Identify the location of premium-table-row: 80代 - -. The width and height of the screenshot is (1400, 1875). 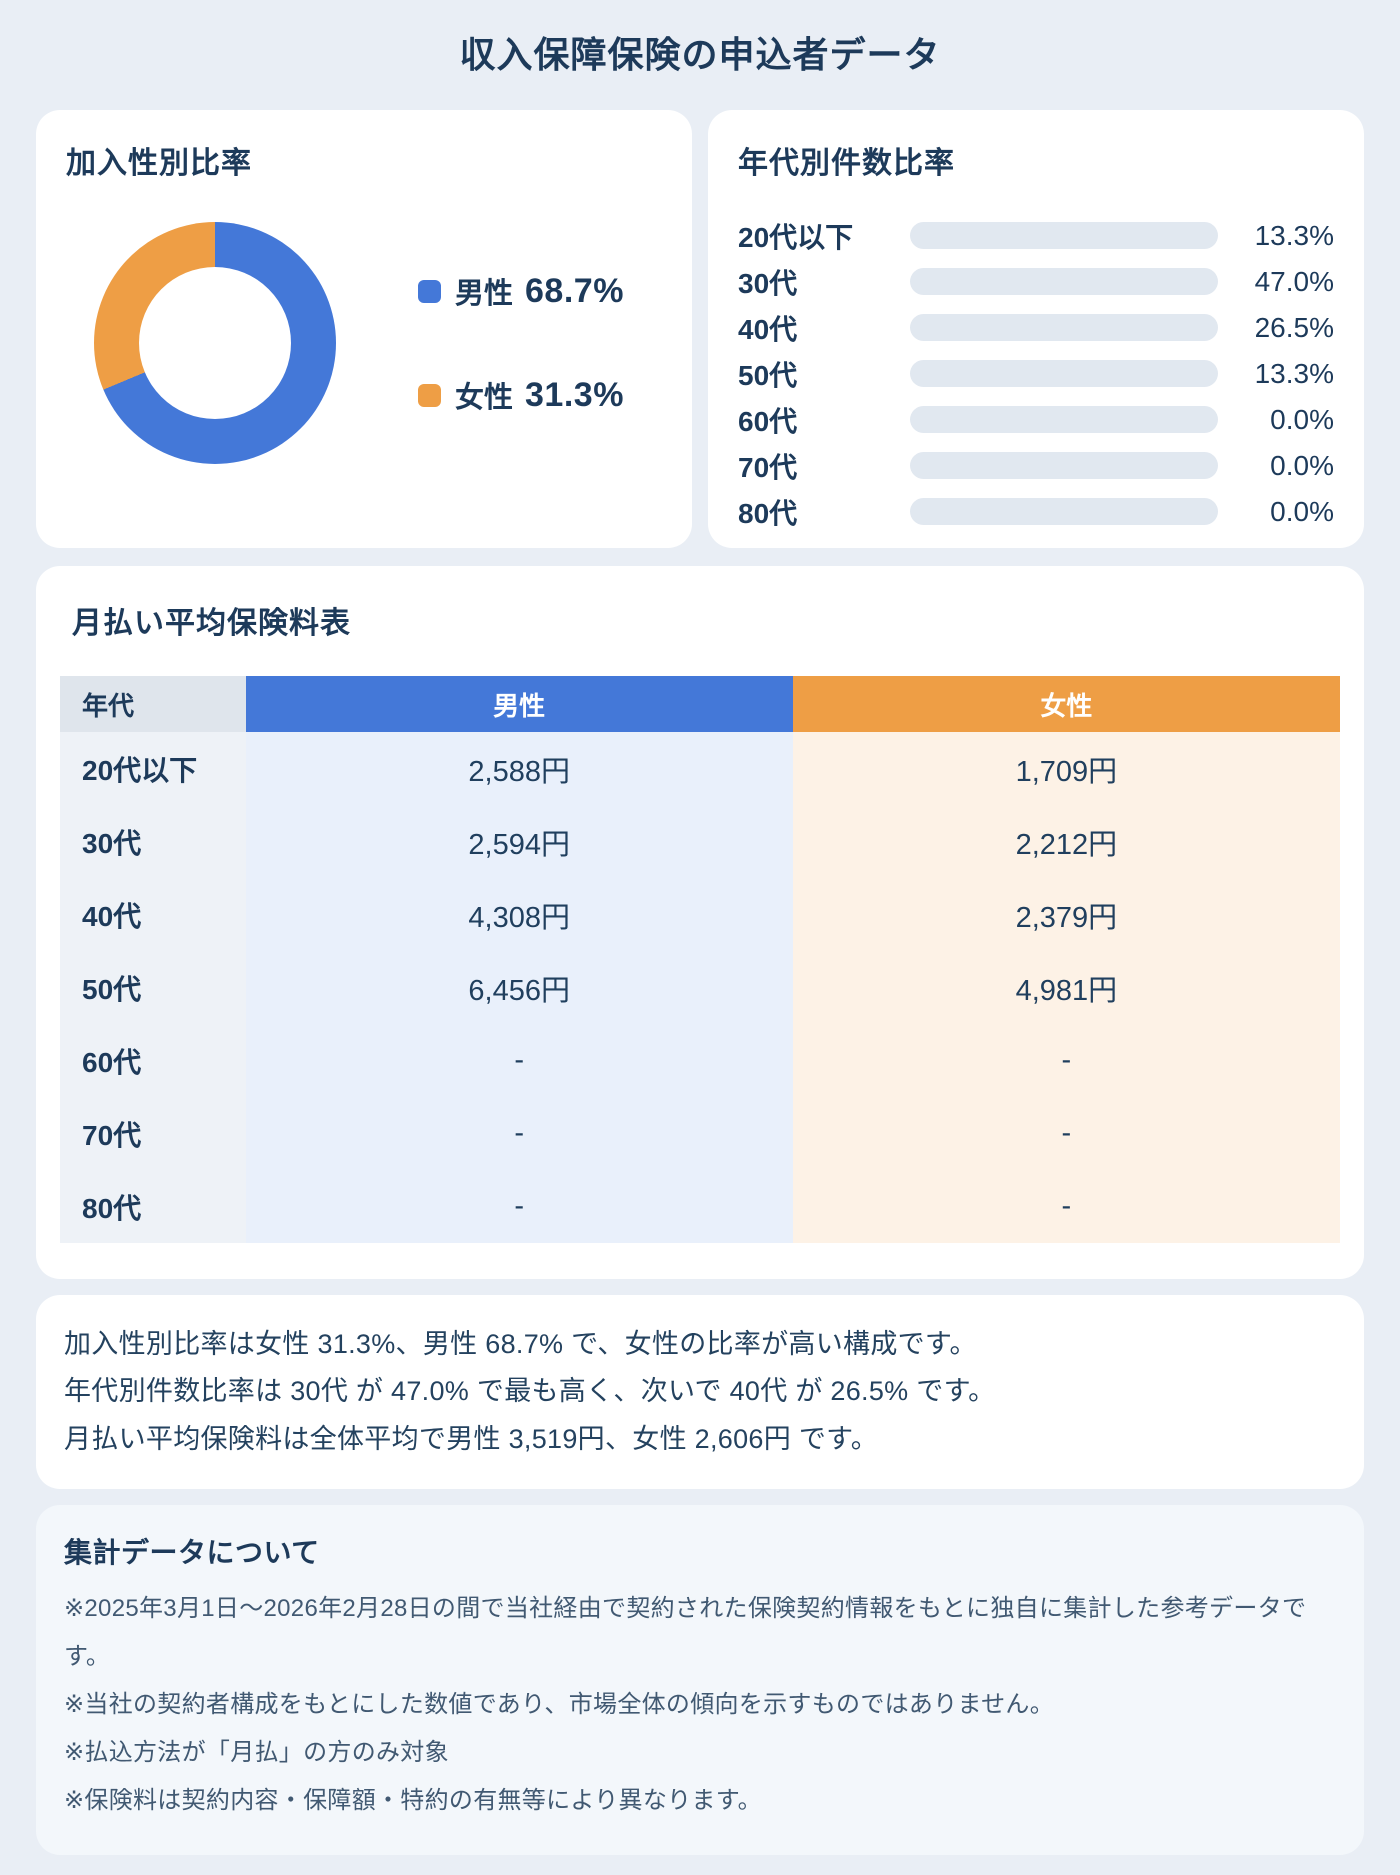
(700, 1206).